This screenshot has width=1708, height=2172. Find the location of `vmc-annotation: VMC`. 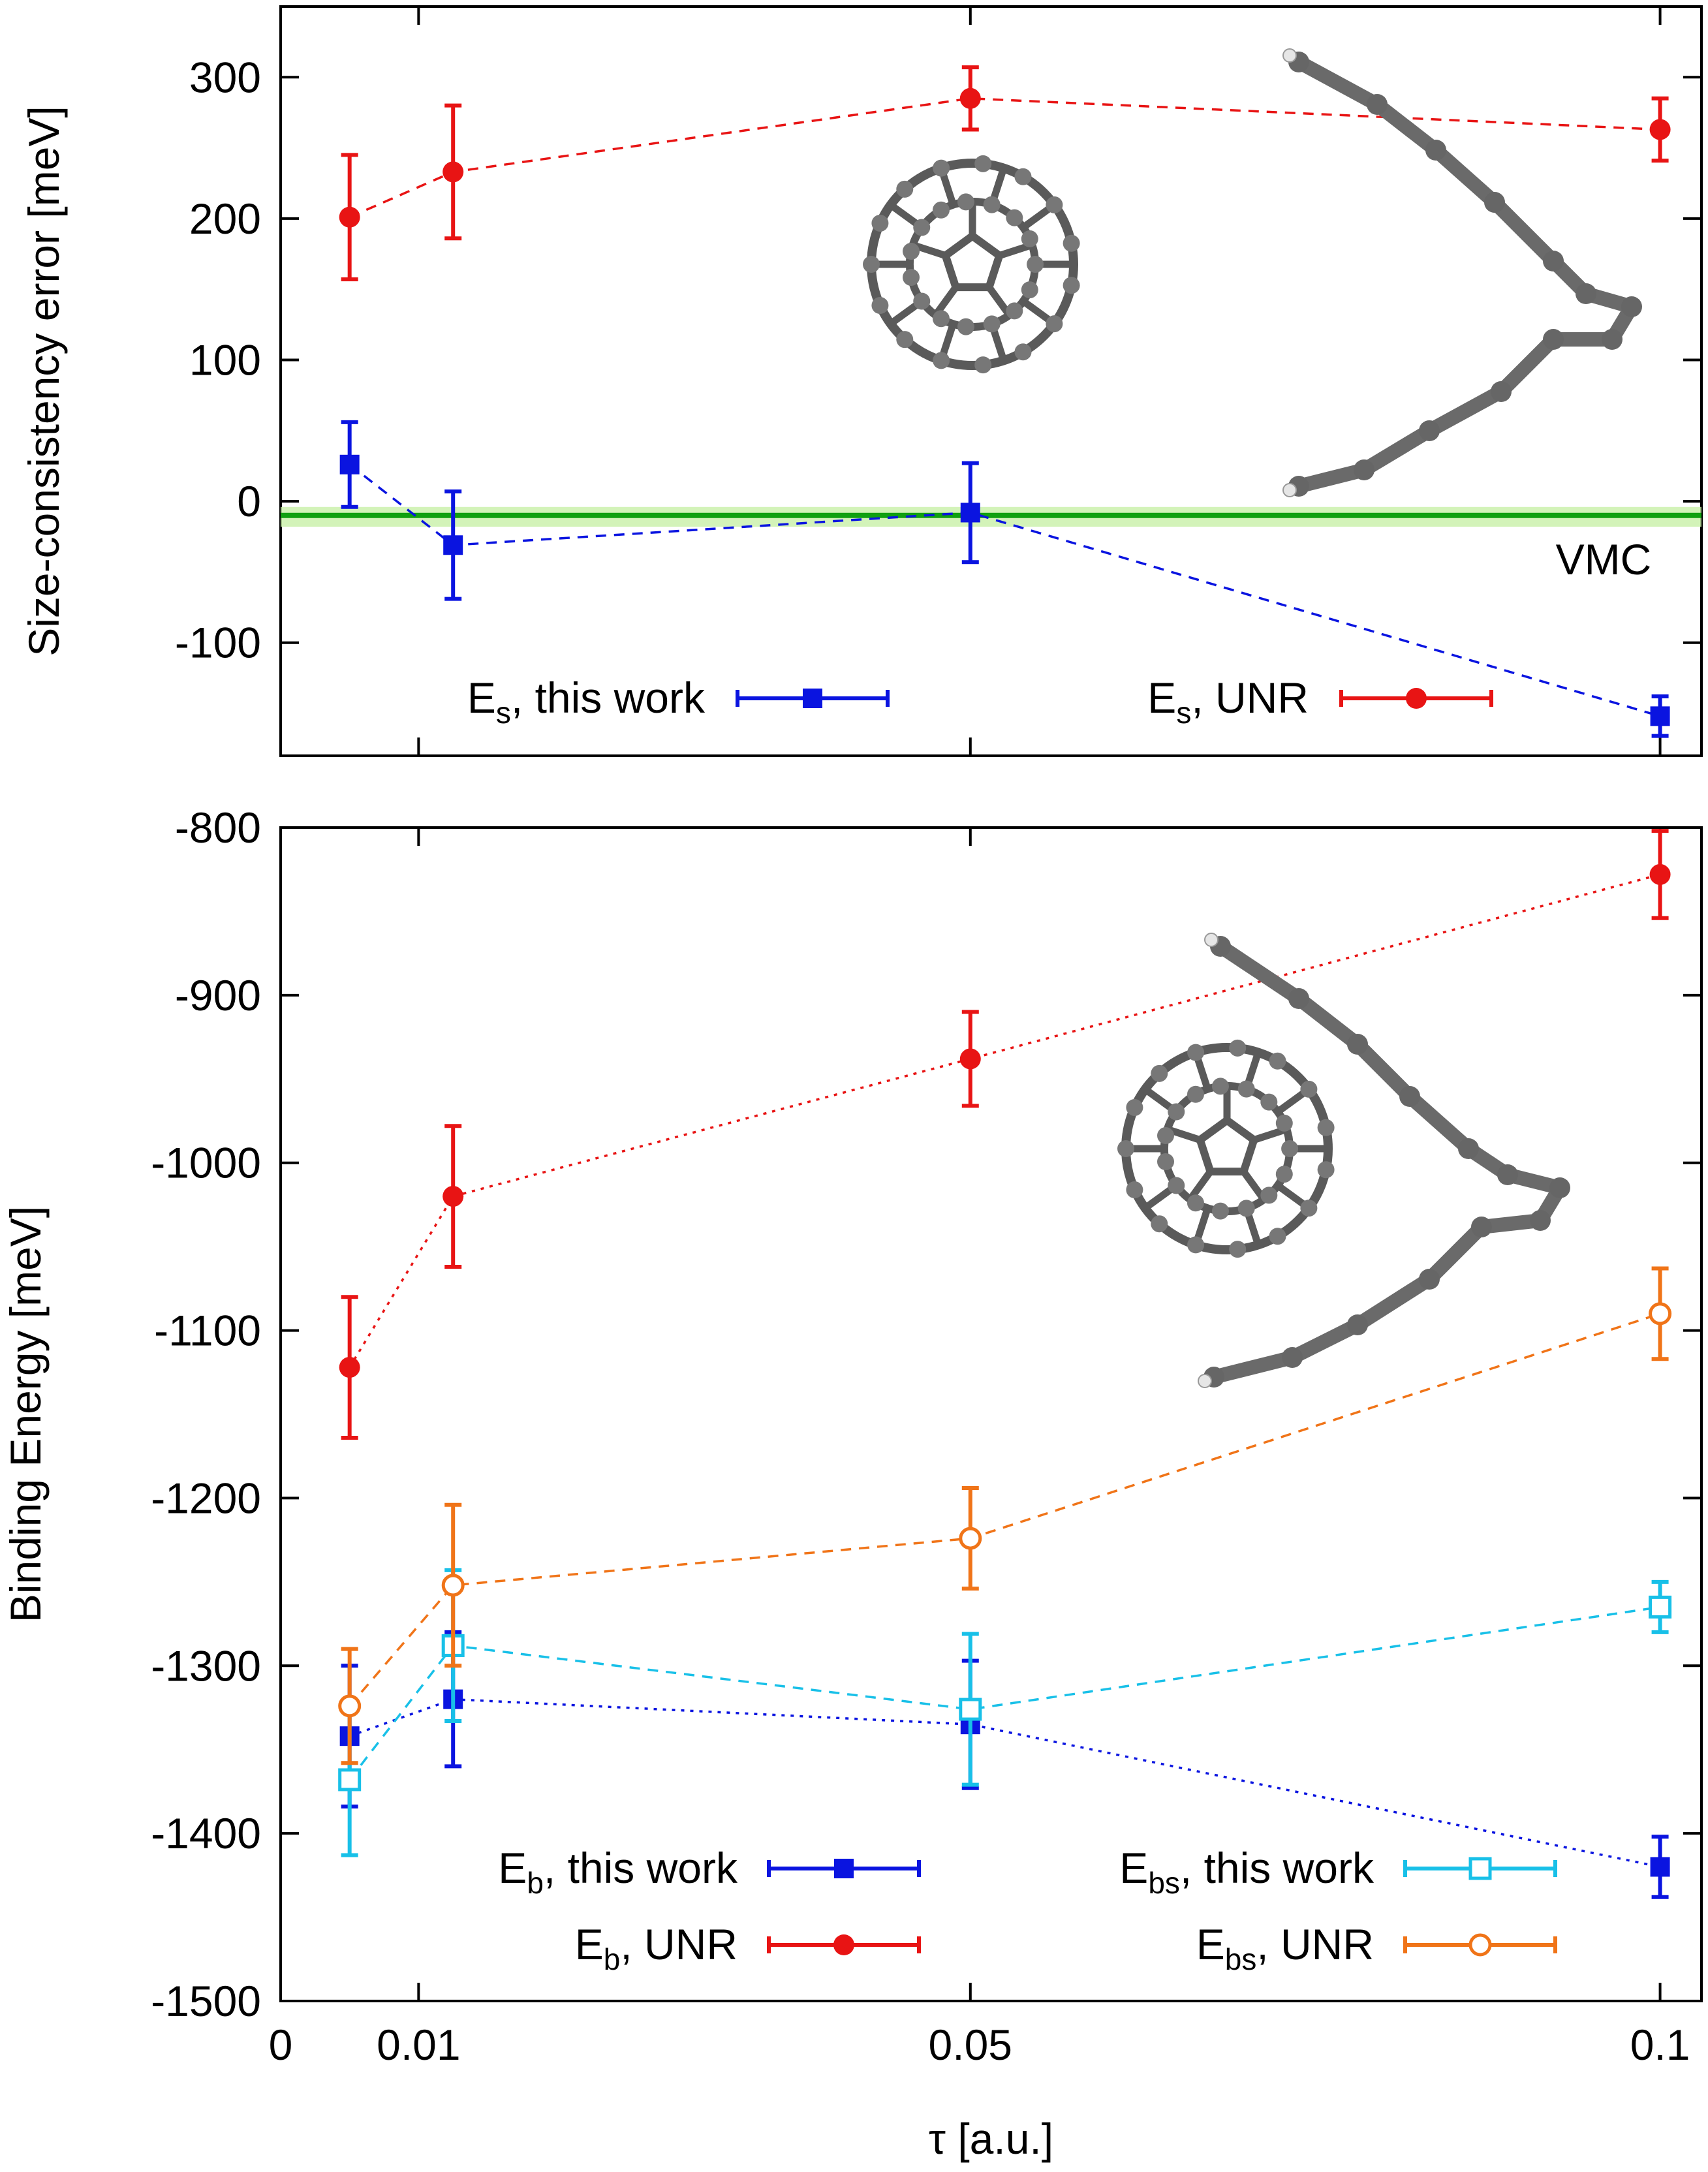

vmc-annotation: VMC is located at coordinates (1604, 559).